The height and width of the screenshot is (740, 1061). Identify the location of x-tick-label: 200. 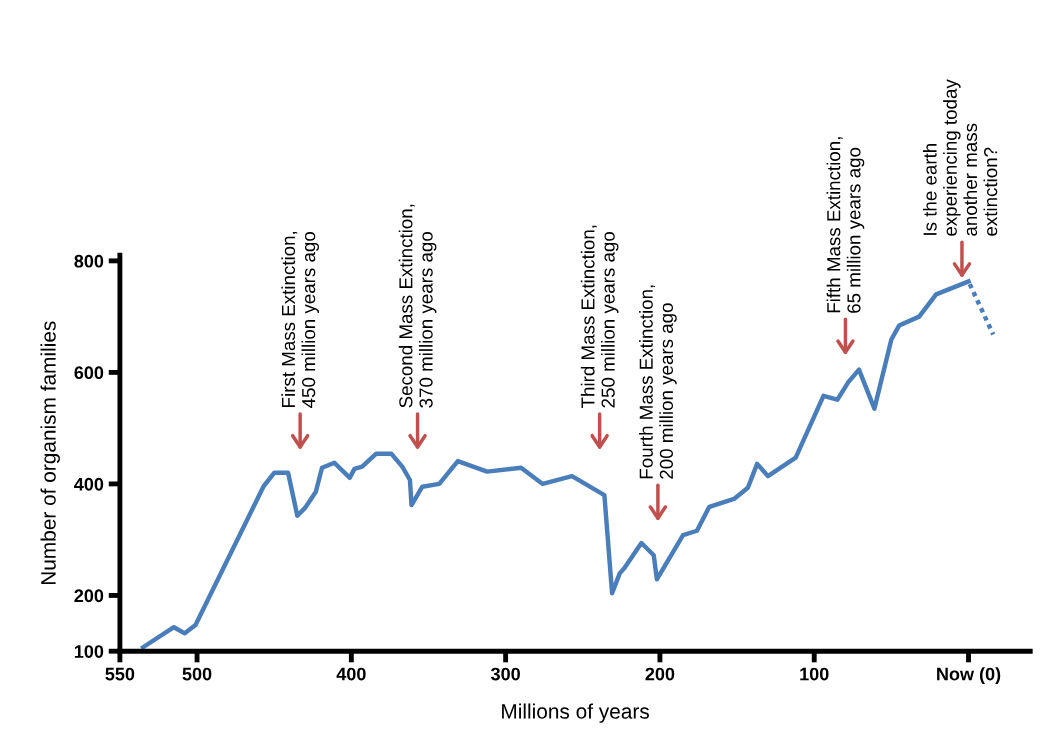
(660, 674).